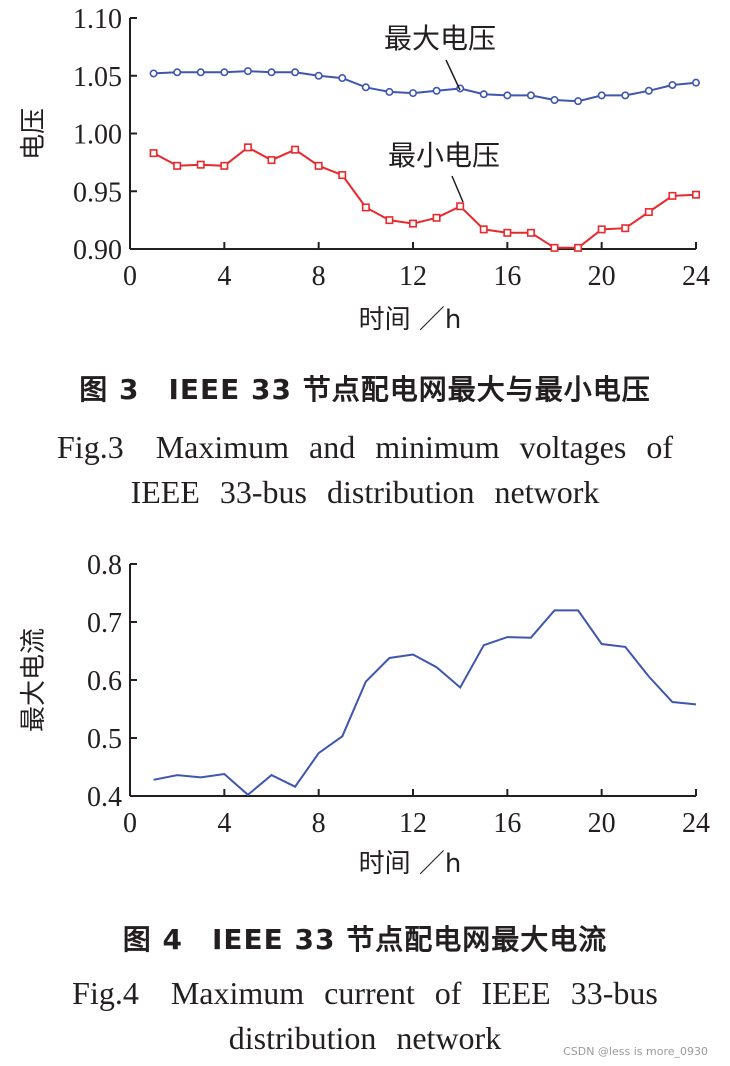 The image size is (730, 1066). I want to click on y-tick-label: 0.95, so click(97, 192).